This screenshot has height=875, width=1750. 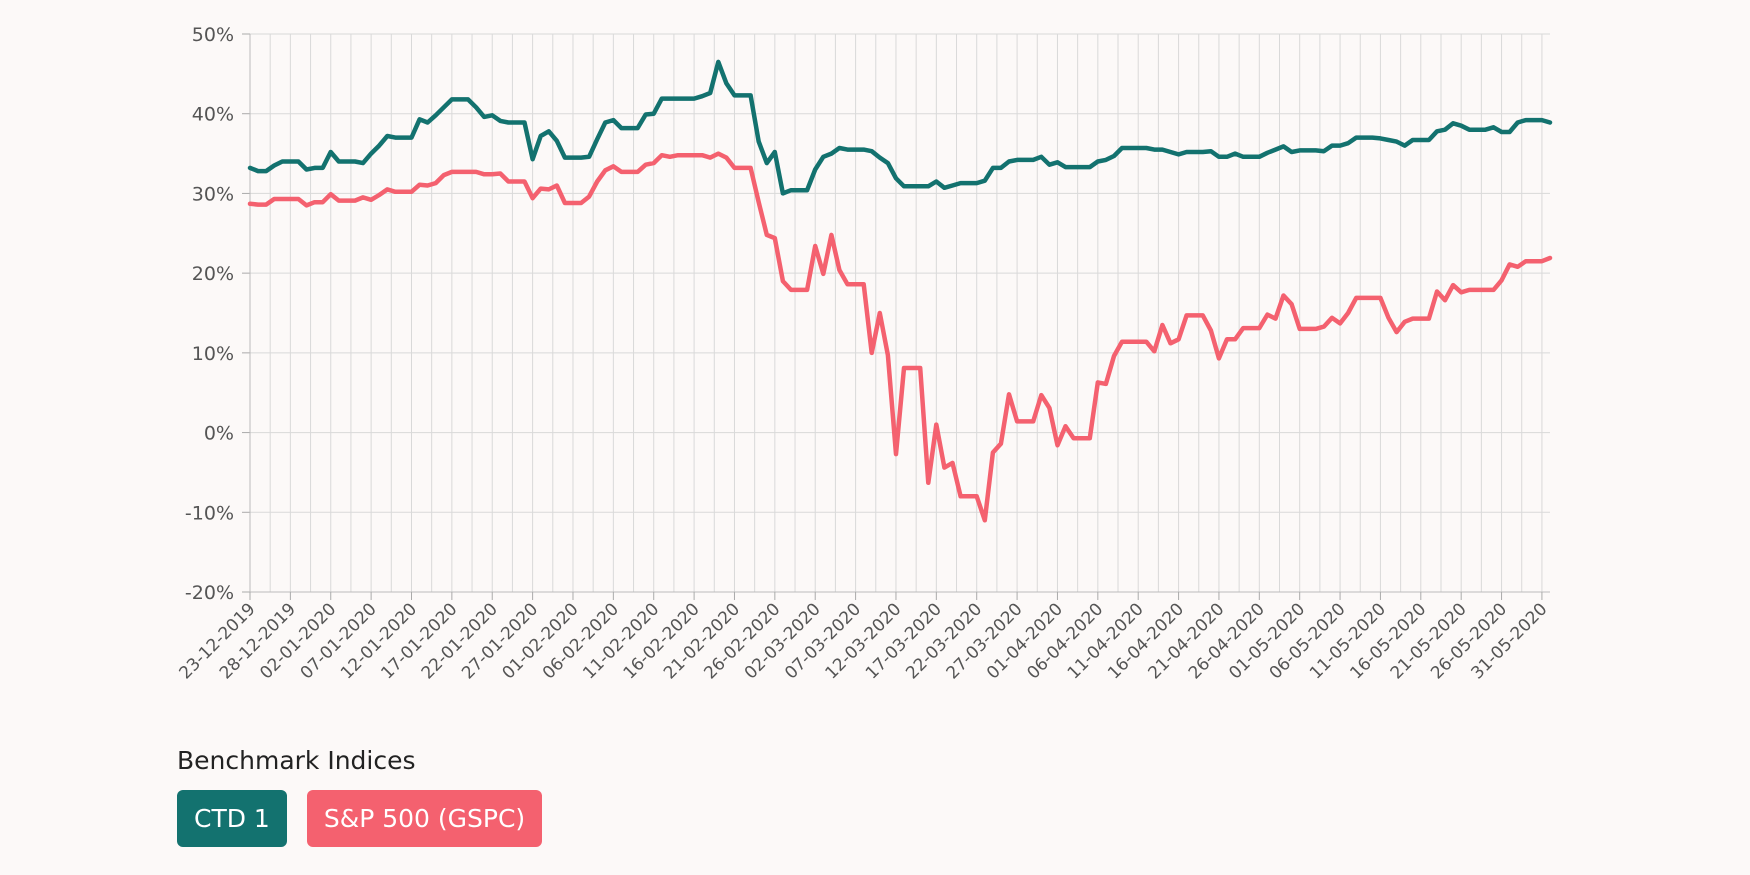 What do you see at coordinates (213, 274) in the screenshot?
I see `y-tick-label: 20%` at bounding box center [213, 274].